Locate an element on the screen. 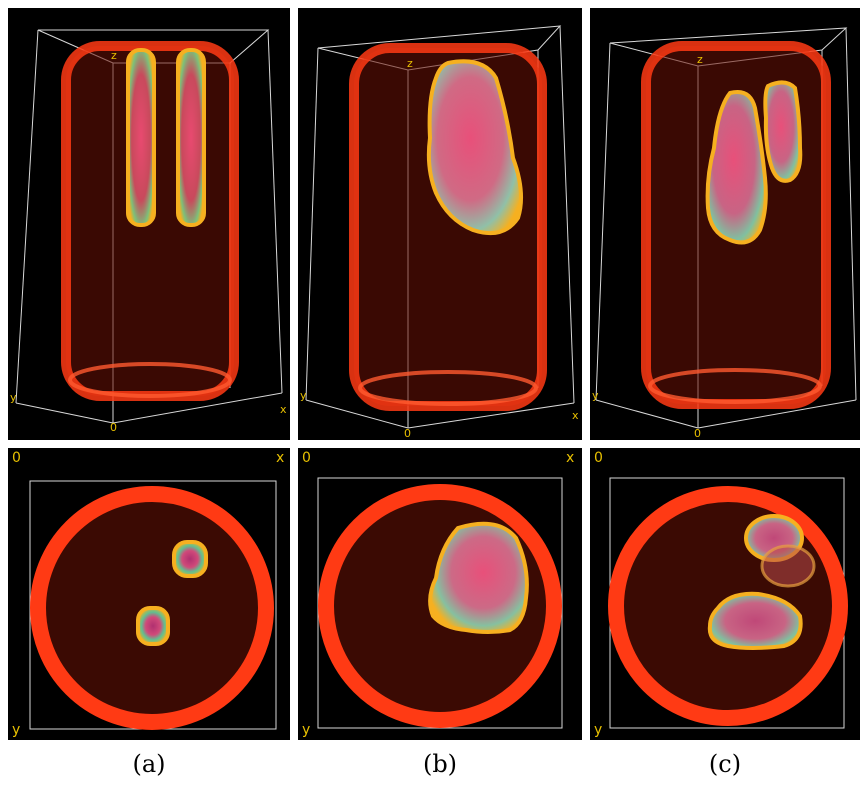  volume-render-b-top is located at coordinates (440, 603).